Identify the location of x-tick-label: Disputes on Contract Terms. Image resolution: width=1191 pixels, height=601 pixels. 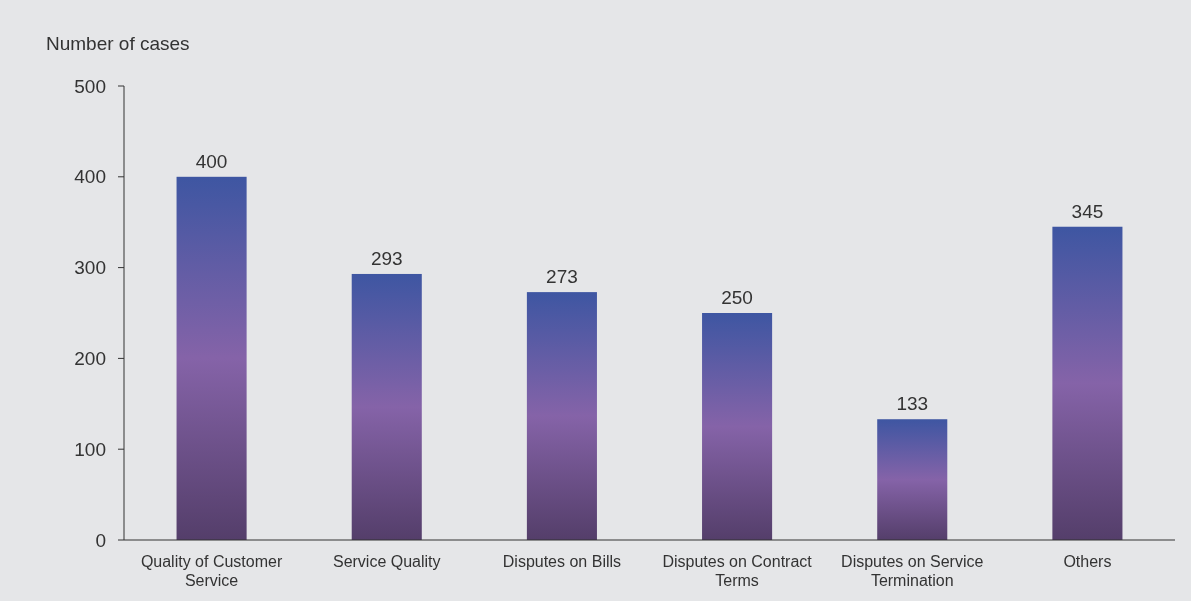
(737, 571).